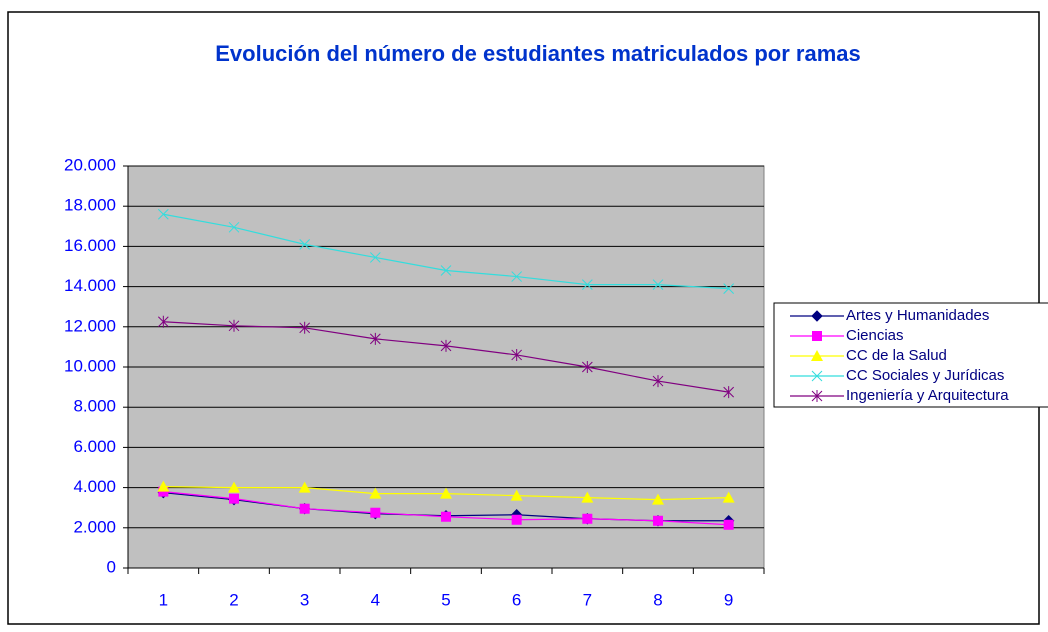  What do you see at coordinates (927, 395) in the screenshot?
I see `legend-label: Ingeniería y Arquitectura` at bounding box center [927, 395].